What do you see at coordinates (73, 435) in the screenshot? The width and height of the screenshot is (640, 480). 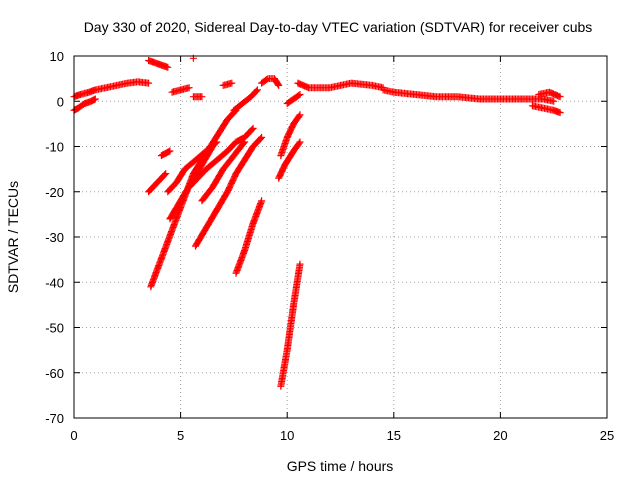 I see `x-tick-label: 0` at bounding box center [73, 435].